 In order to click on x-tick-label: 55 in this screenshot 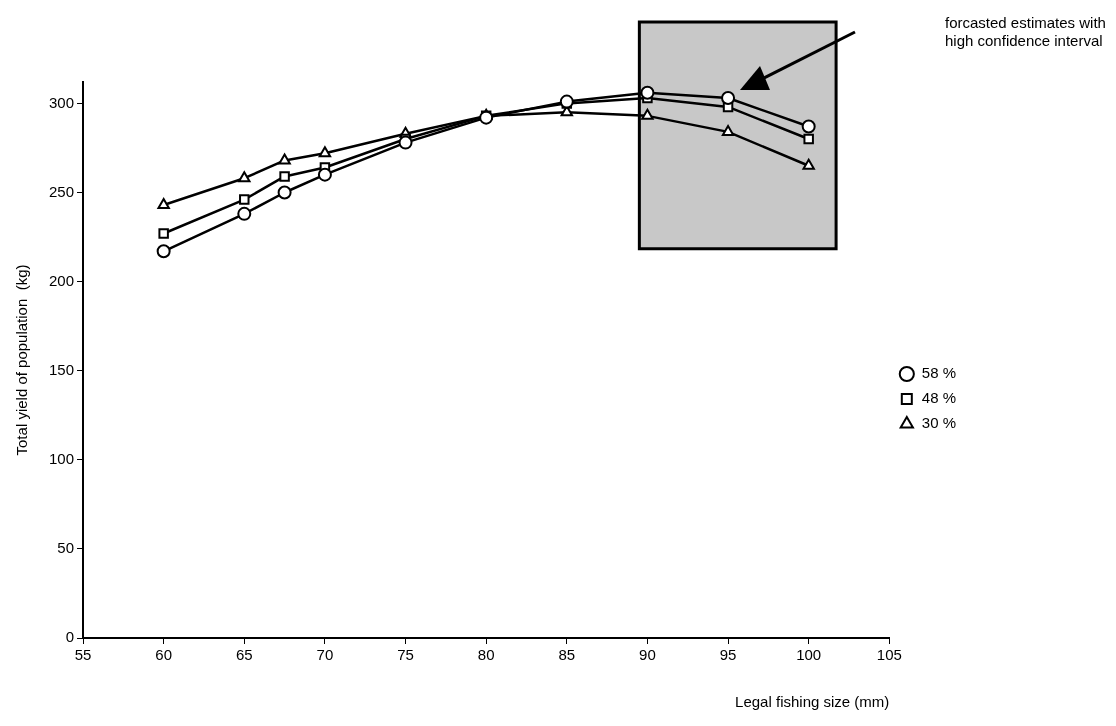, I will do `click(83, 655)`.